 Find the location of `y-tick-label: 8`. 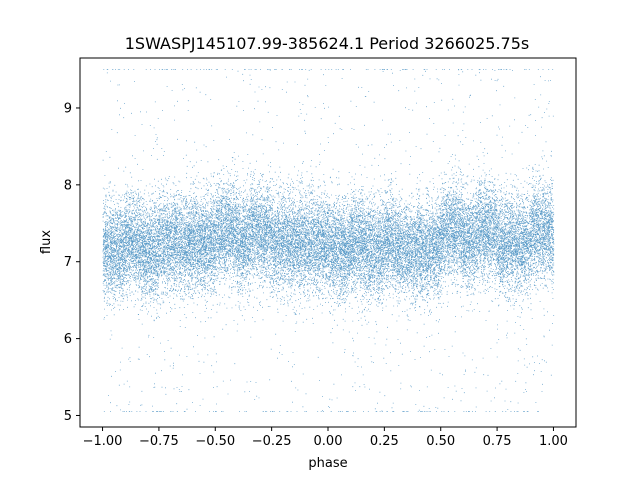

y-tick-label: 8 is located at coordinates (68, 185).